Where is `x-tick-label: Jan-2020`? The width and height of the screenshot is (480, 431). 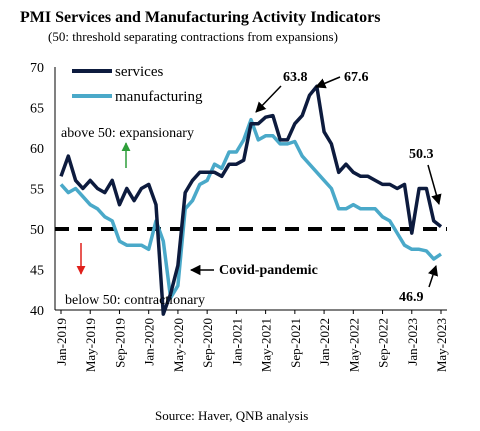
x-tick-label: Jan-2020 is located at coordinates (149, 342).